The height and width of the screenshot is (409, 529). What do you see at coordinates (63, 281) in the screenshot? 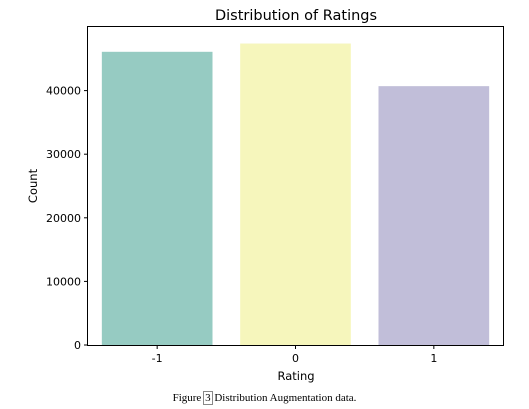
I see `y-tick-label: 10000` at bounding box center [63, 281].